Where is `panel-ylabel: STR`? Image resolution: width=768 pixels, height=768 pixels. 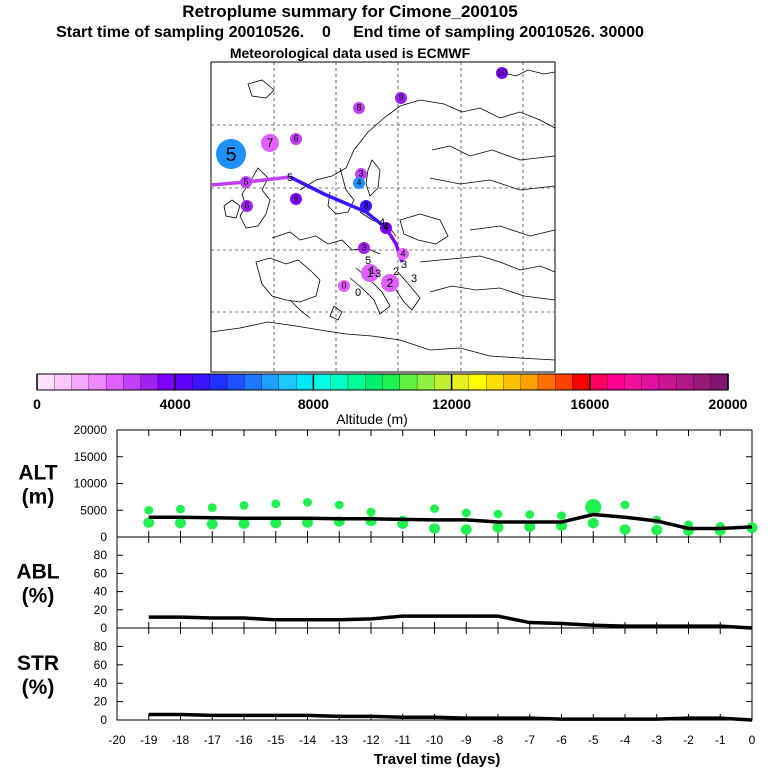 panel-ylabel: STR is located at coordinates (38, 663).